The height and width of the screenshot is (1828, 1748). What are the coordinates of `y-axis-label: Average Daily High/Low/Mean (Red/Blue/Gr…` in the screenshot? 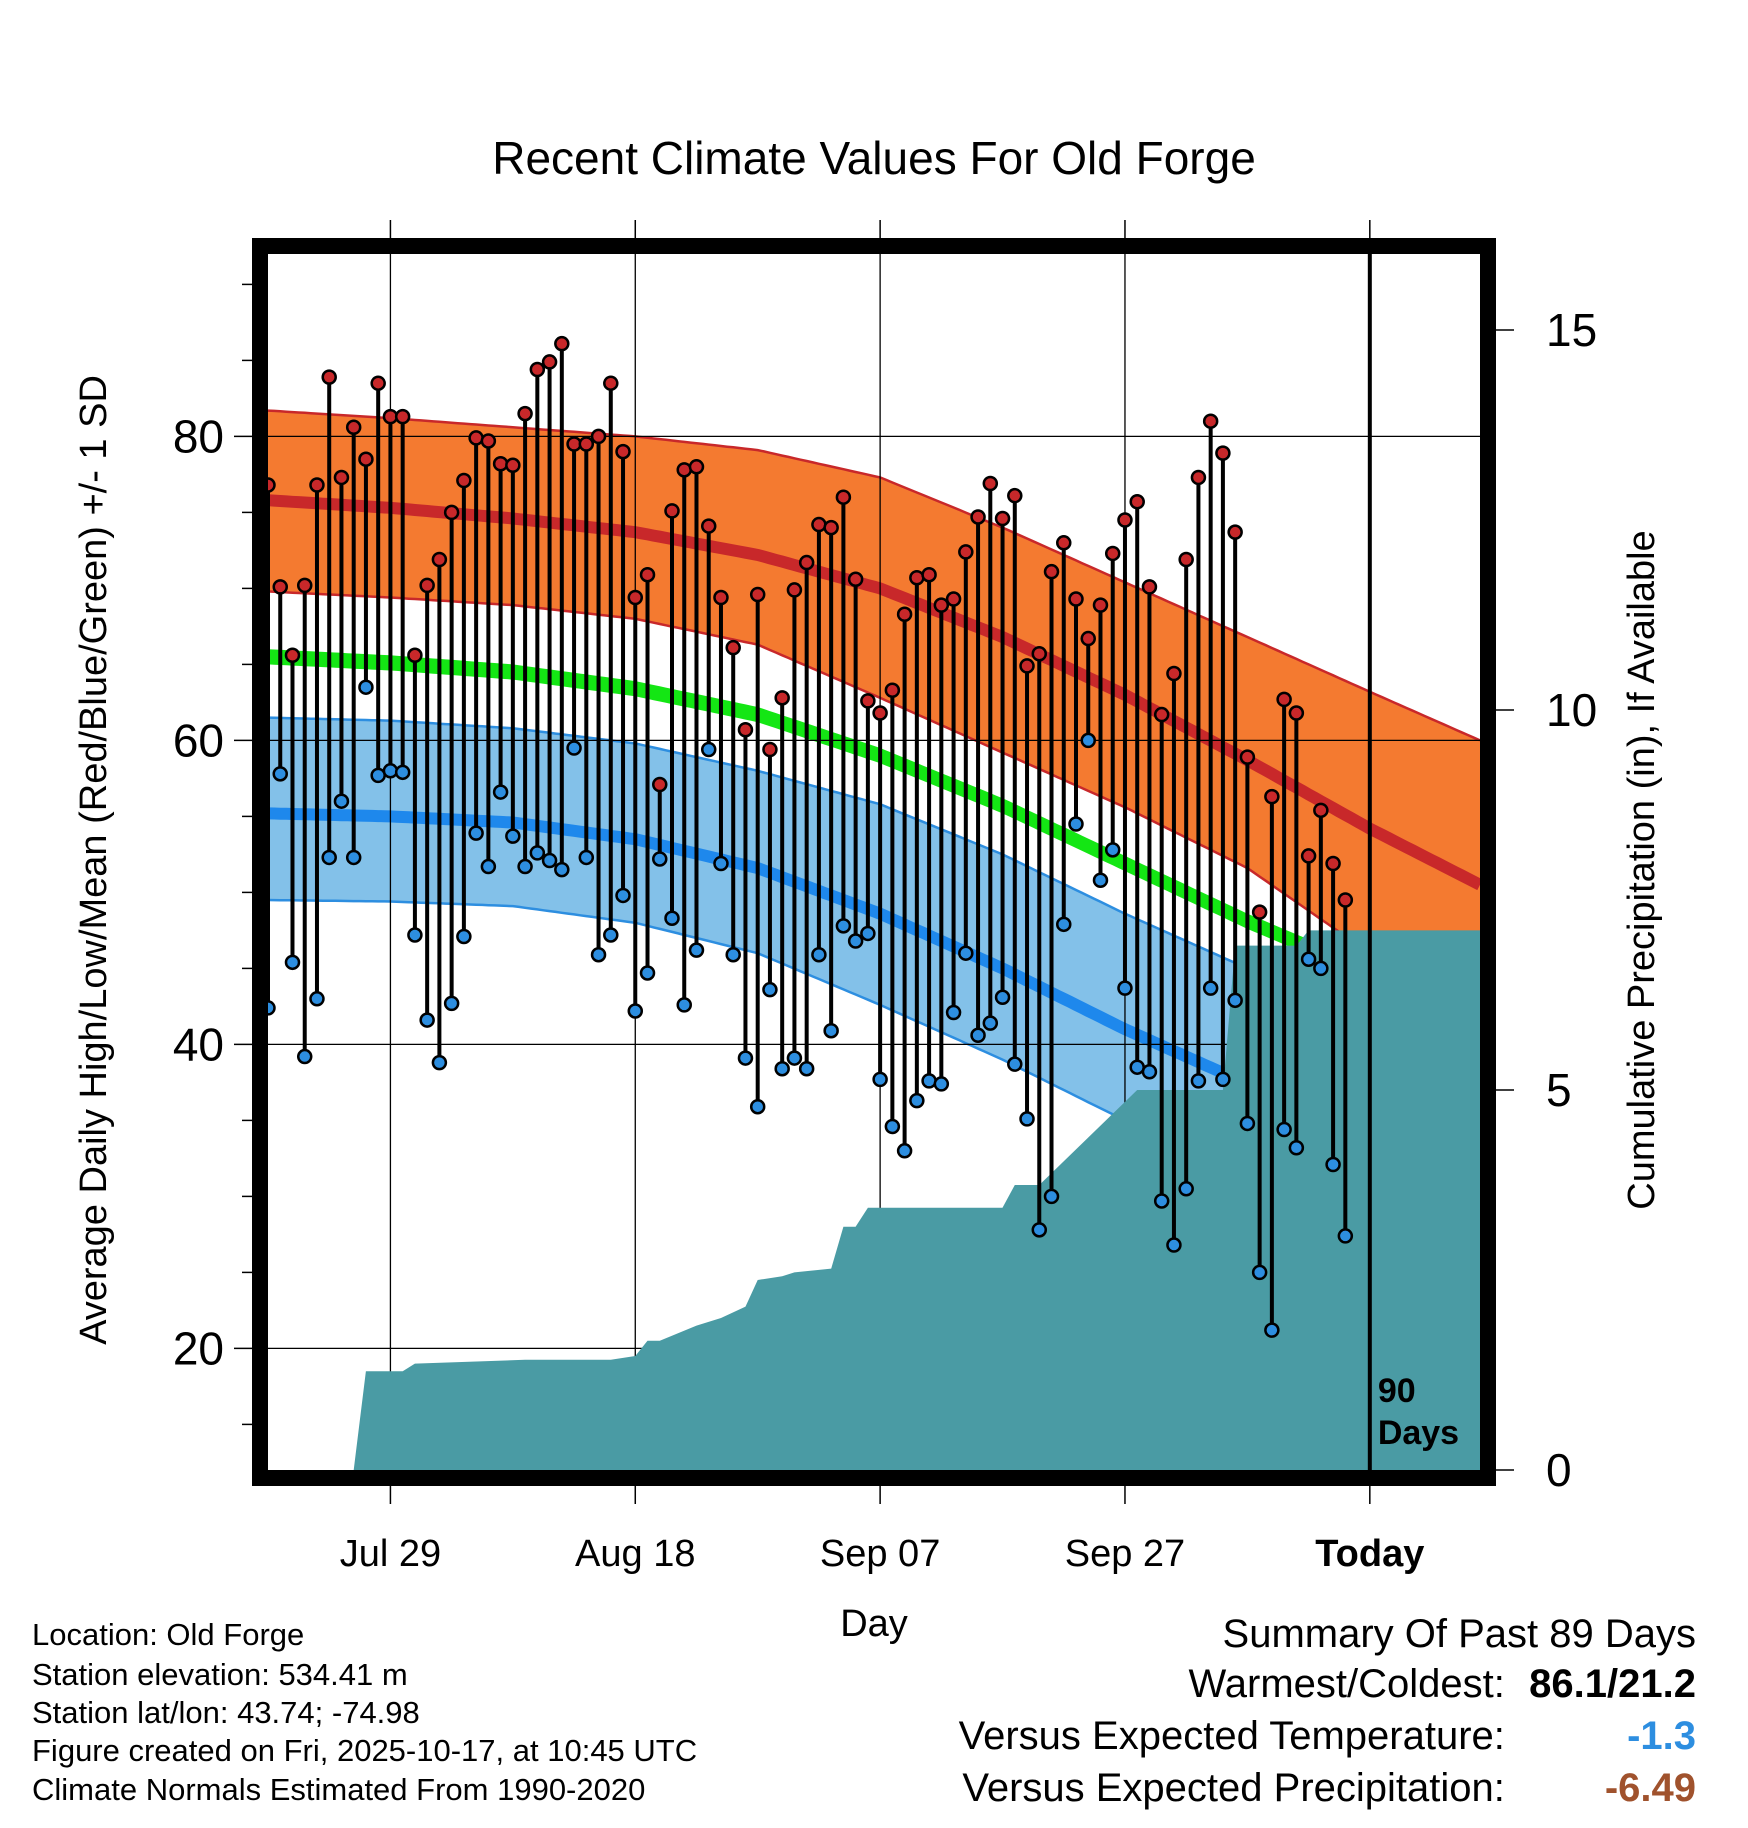 It's located at (94, 860).